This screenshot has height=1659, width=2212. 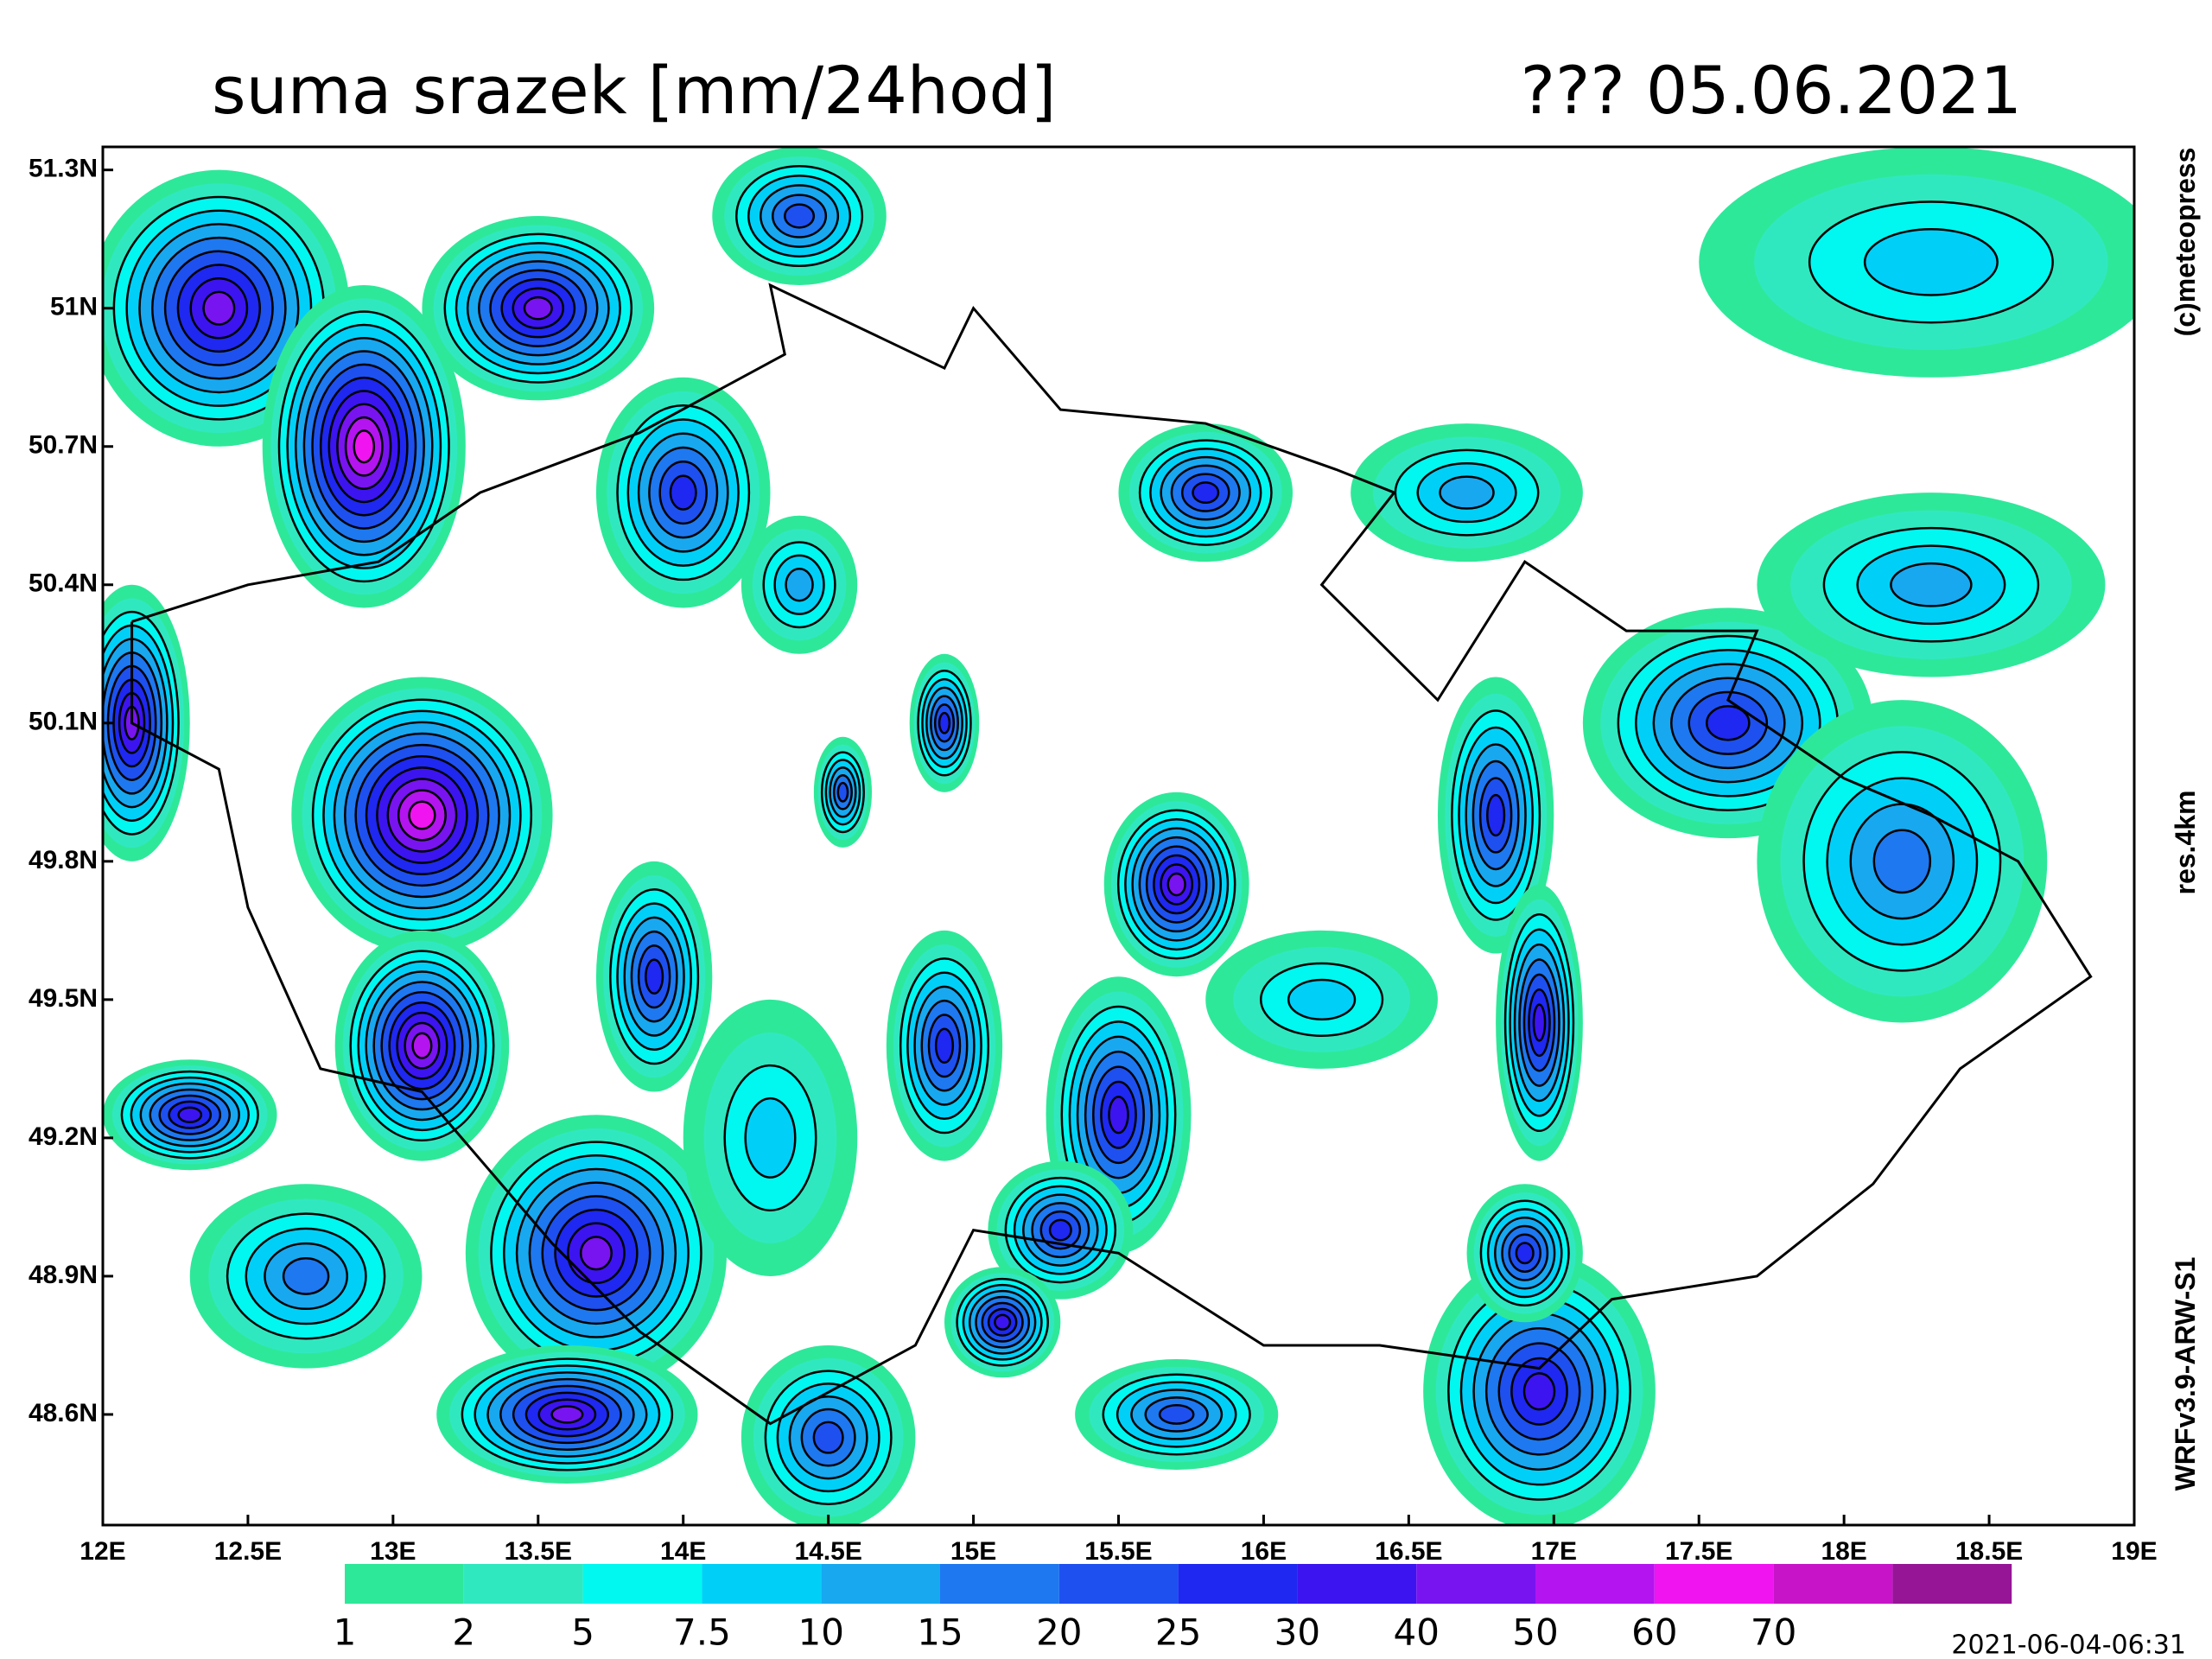 I want to click on title: suma srazek [mm/24hod], so click(x=634, y=90).